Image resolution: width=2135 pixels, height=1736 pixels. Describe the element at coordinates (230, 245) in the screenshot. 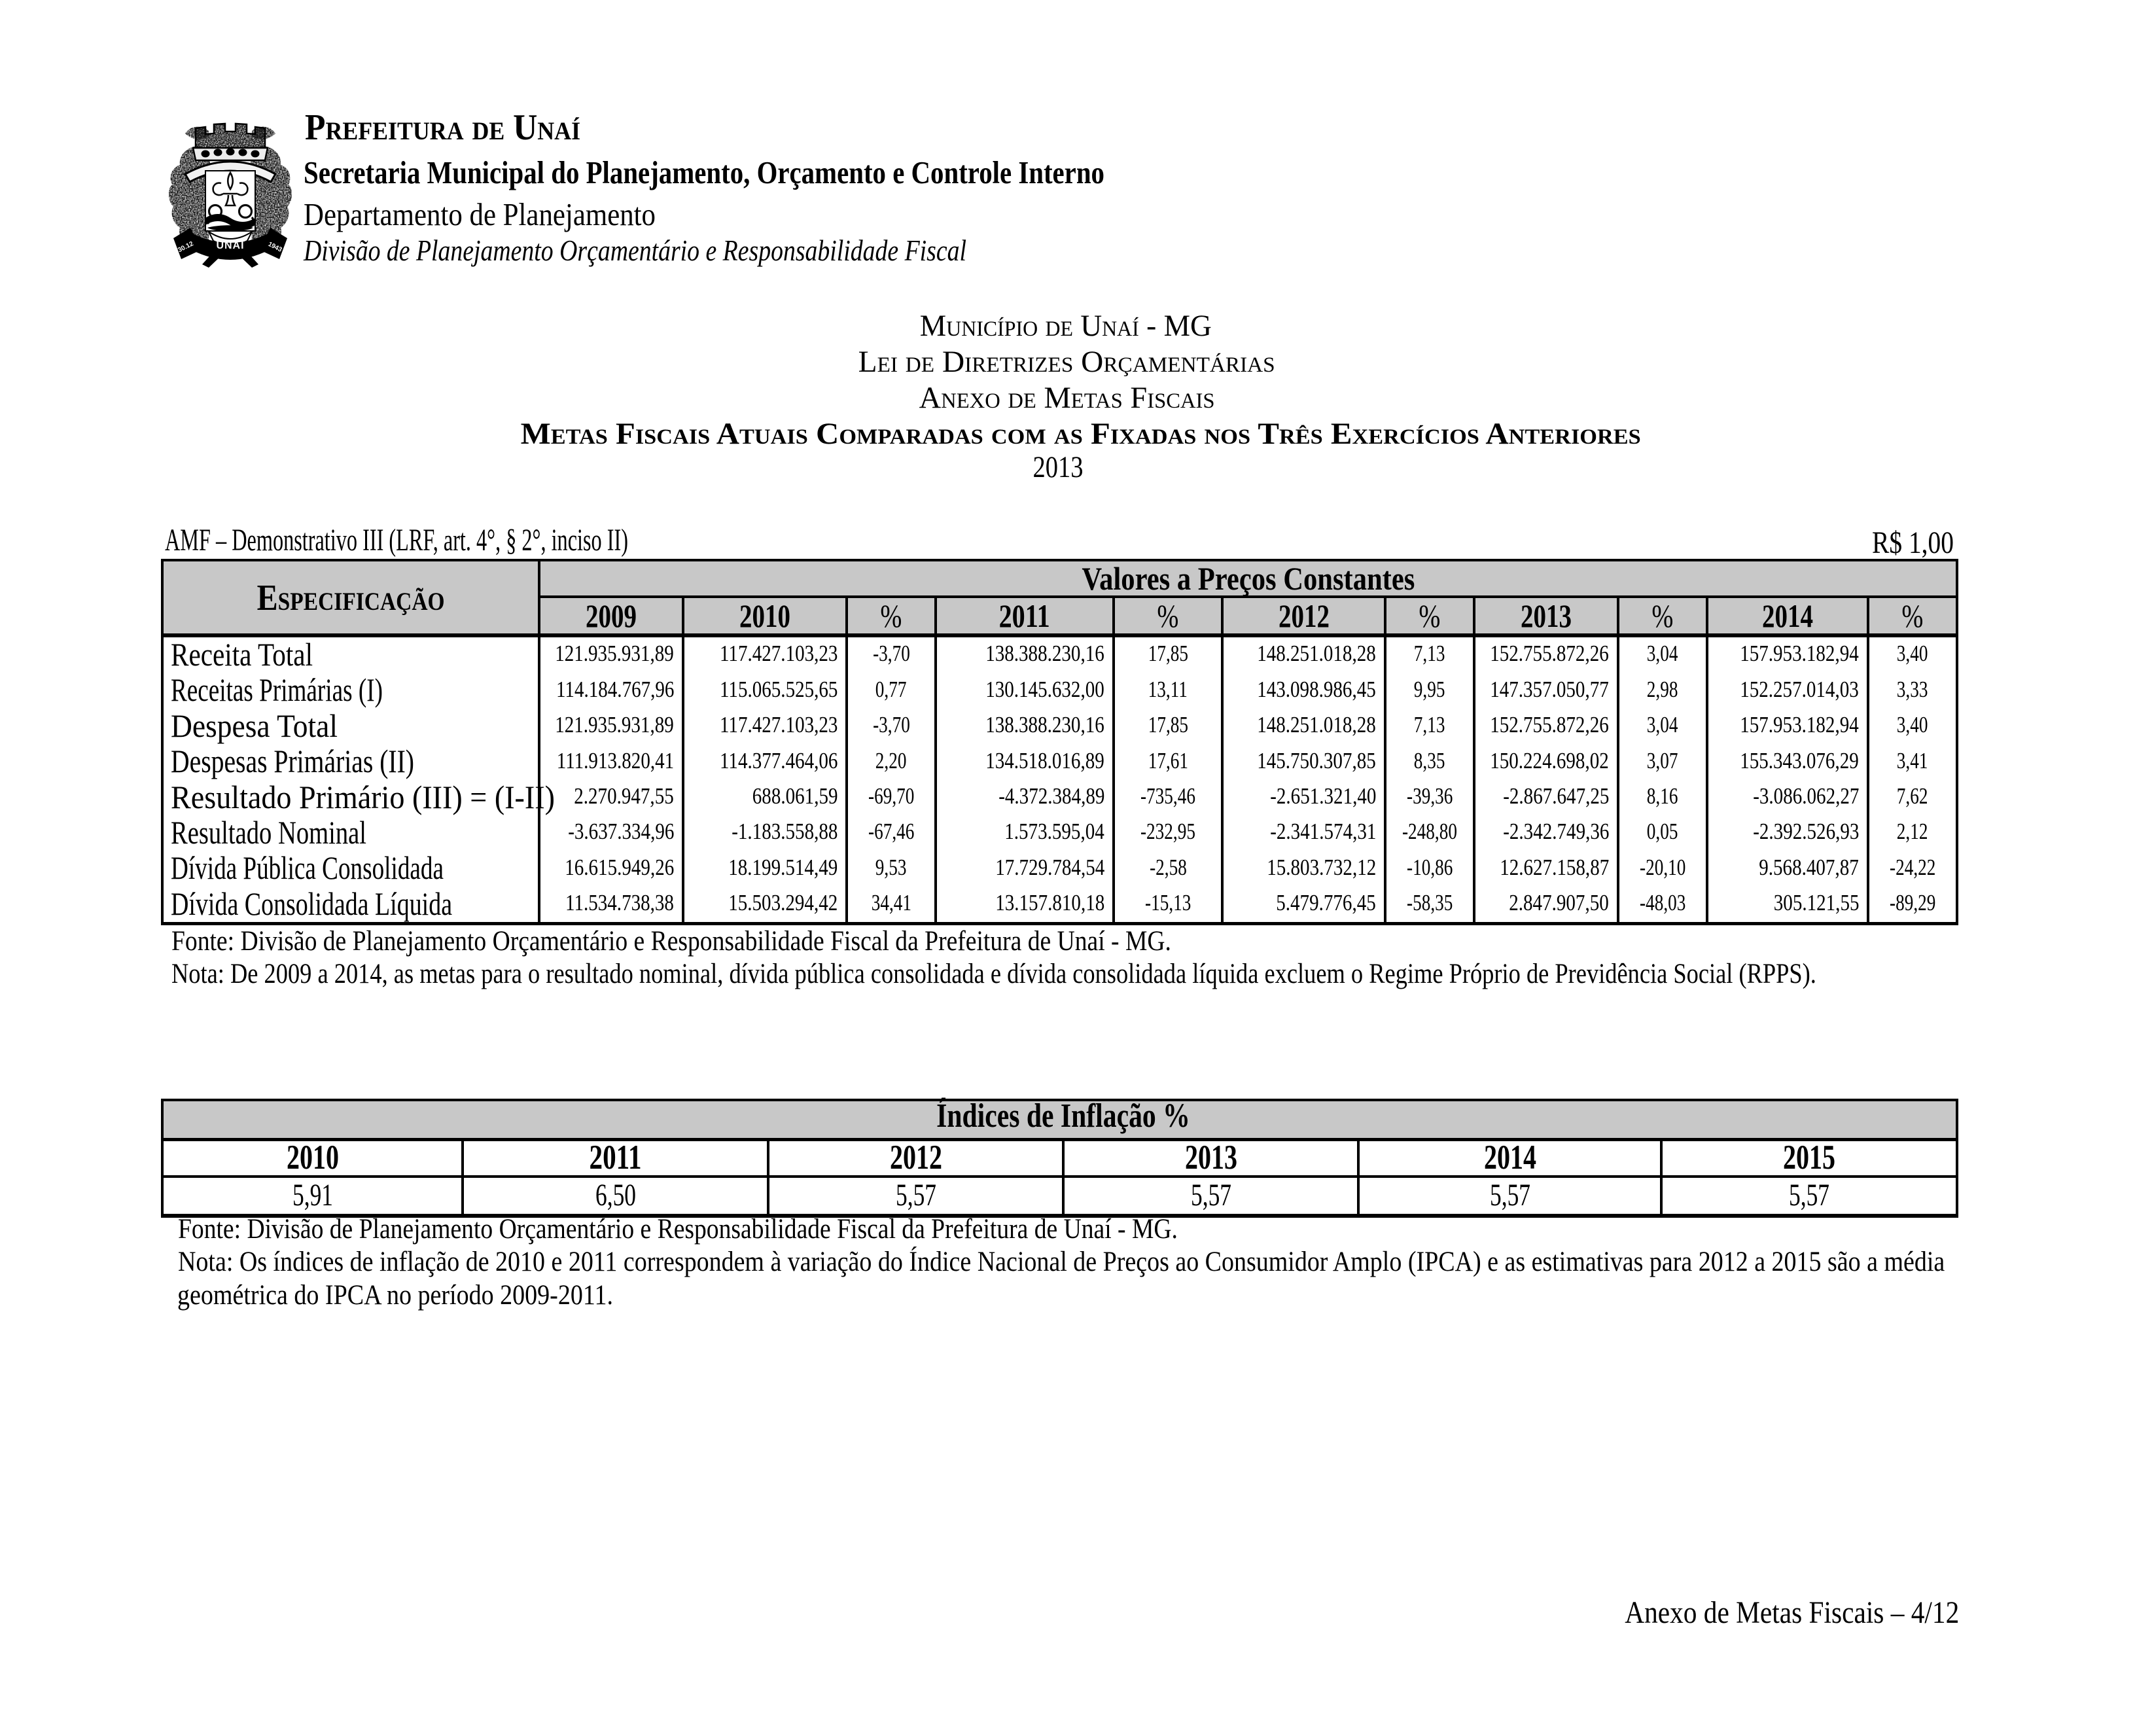

I see `svg-text: UNAÍ` at that location.